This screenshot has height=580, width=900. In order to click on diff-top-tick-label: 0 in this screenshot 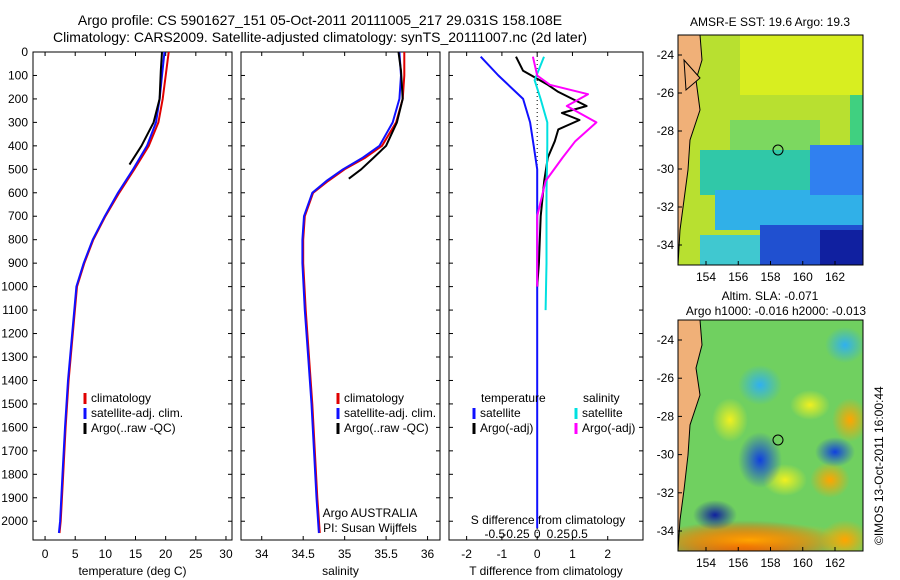, I will do `click(537, 534)`.